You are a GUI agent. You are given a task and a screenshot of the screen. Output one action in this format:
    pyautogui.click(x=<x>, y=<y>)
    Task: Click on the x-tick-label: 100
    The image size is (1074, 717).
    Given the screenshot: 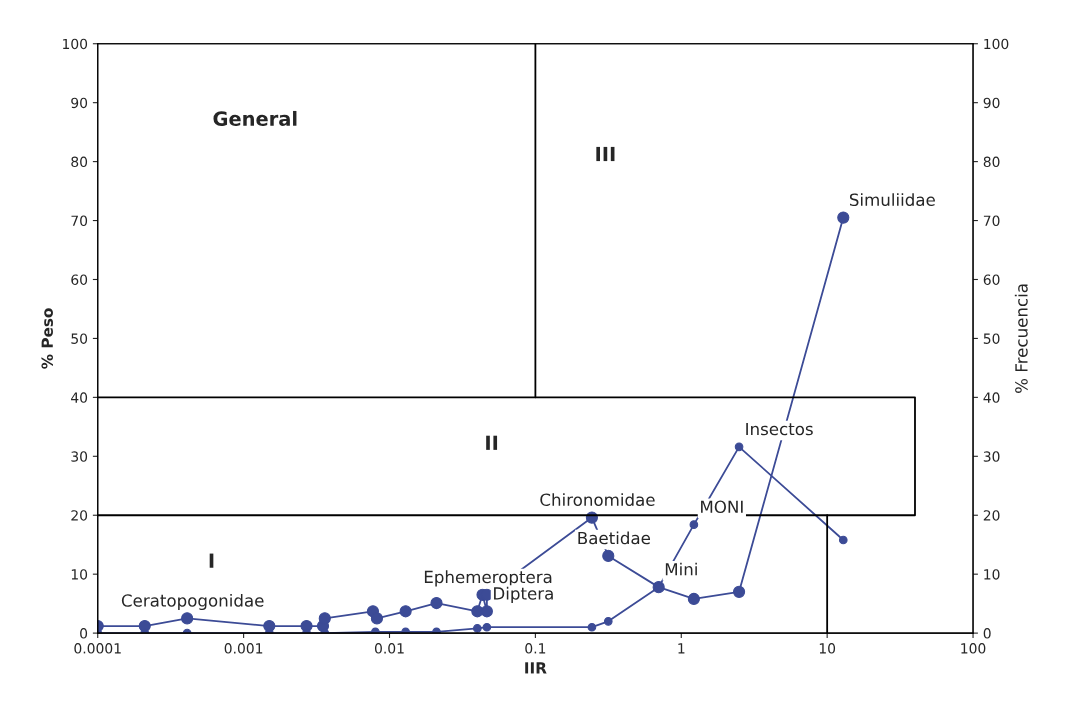 What is the action you would take?
    pyautogui.click(x=973, y=648)
    